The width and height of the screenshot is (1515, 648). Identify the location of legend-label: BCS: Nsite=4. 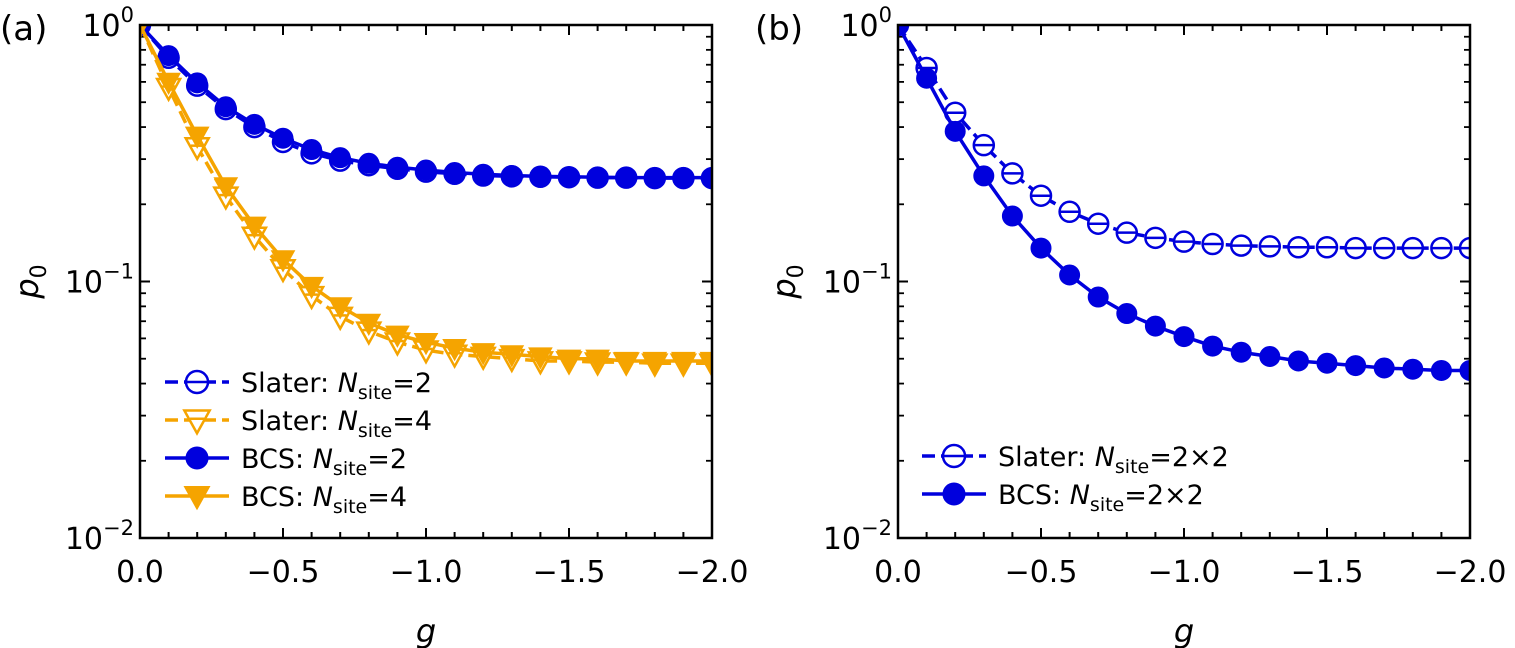
(324, 500).